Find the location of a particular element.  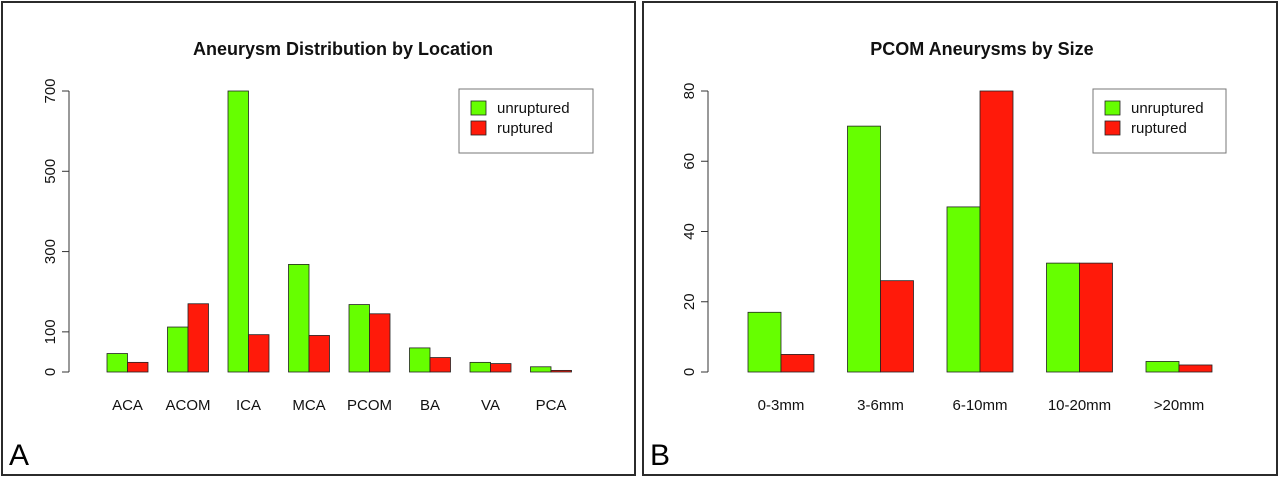

y-tick-label: 100 is located at coordinates (50, 331).